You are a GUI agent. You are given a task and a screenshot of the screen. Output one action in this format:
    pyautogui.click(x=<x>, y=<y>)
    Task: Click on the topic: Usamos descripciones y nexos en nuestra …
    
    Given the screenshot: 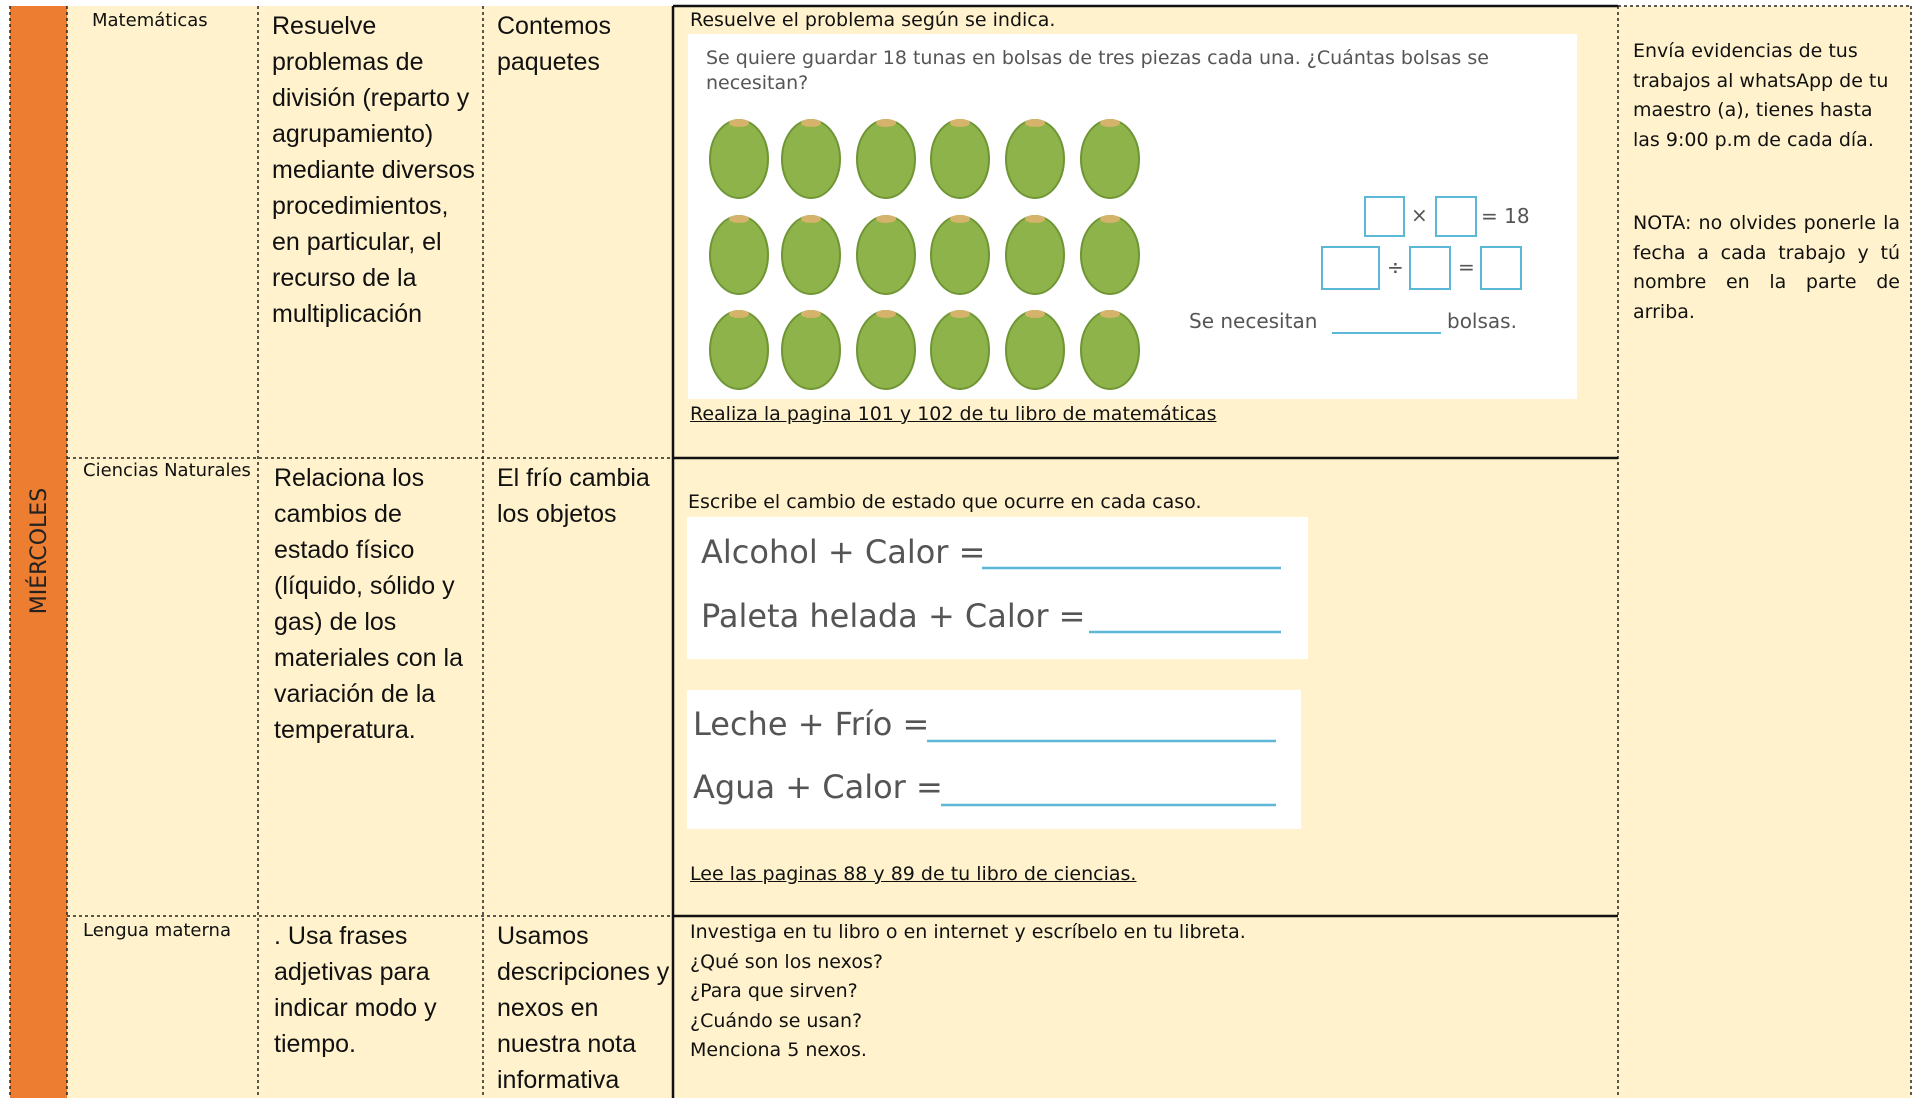 What is the action you would take?
    pyautogui.click(x=583, y=1008)
    